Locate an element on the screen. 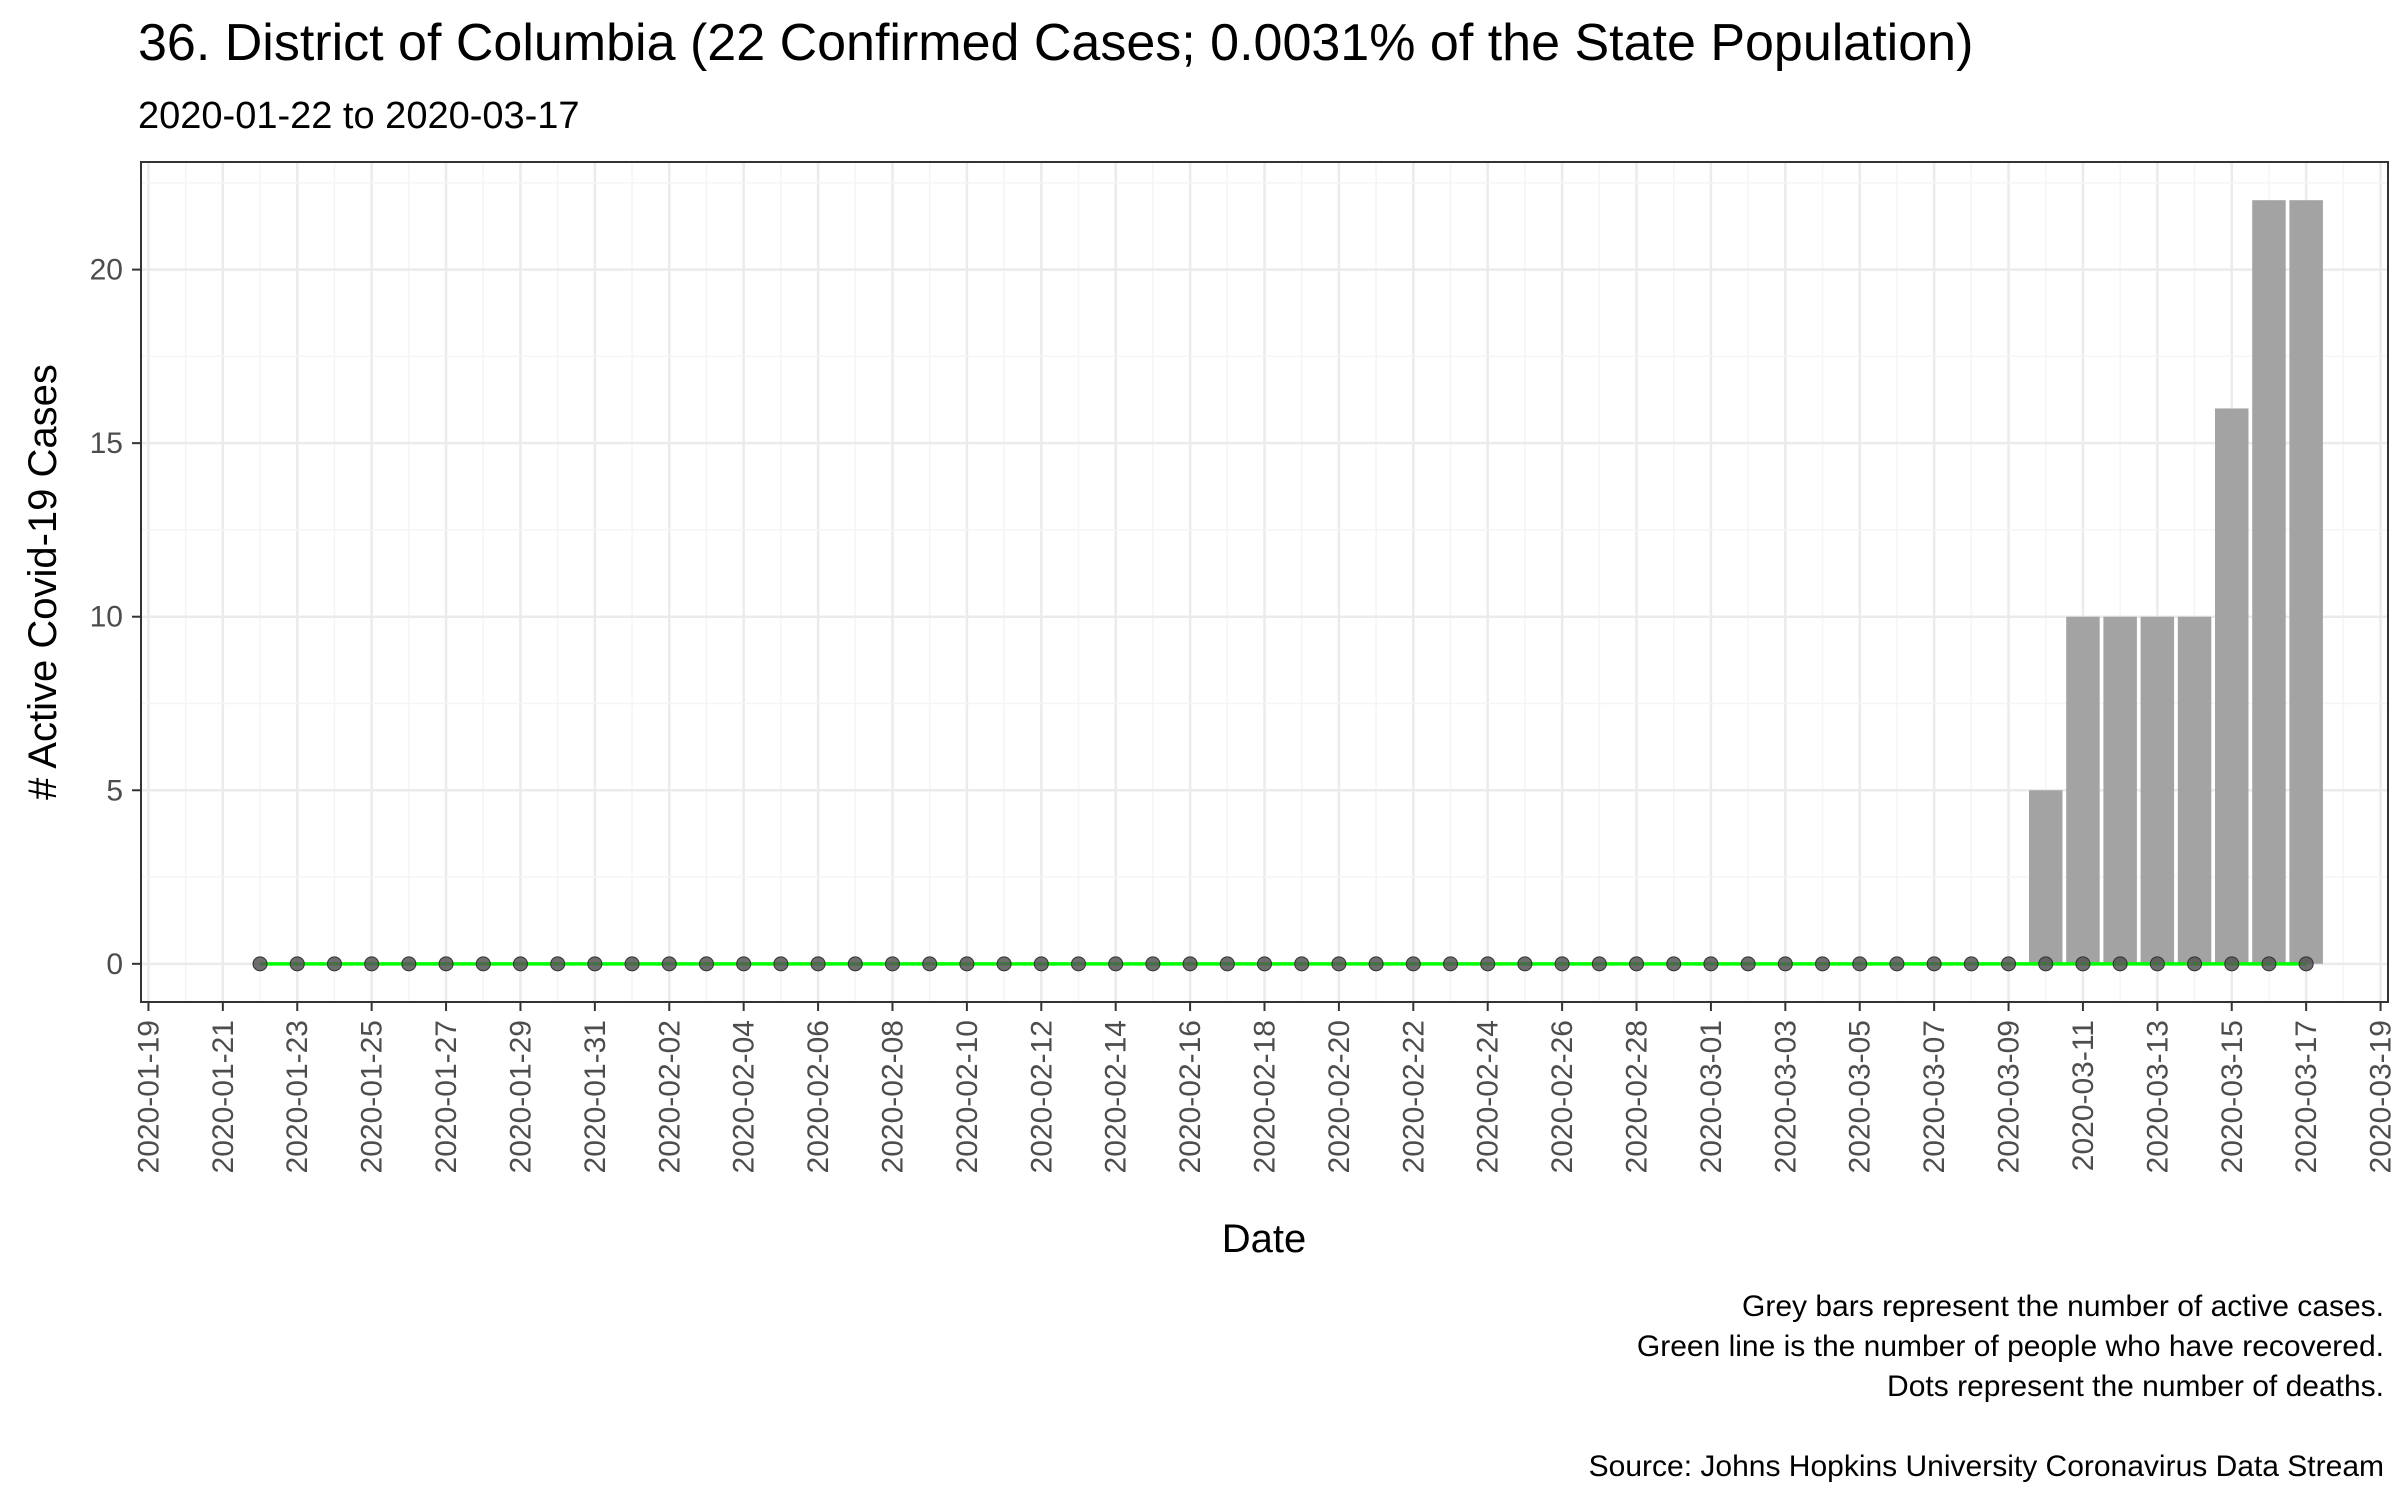  x-tick-label: 2020-02-16 is located at coordinates (1190, 1096).